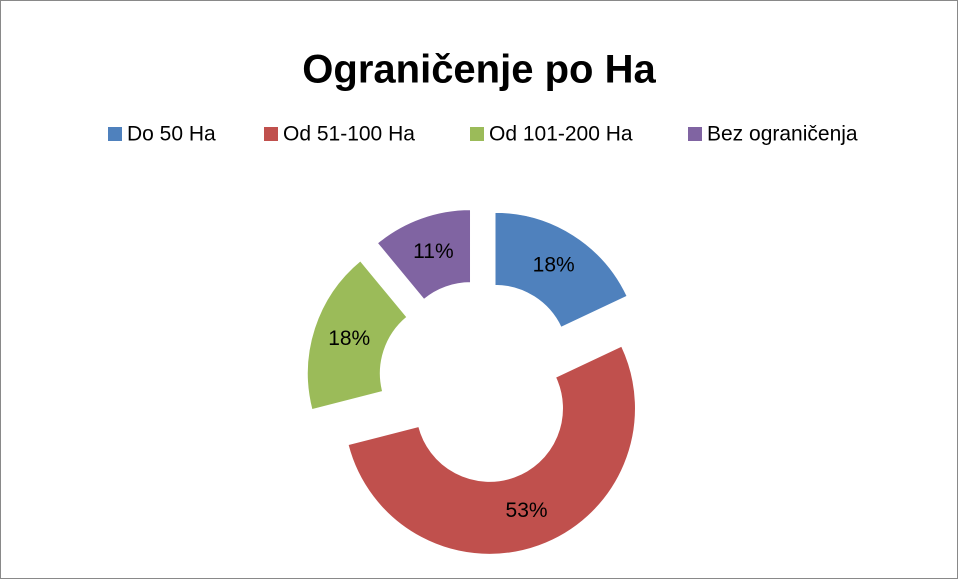 This screenshot has width=958, height=579. What do you see at coordinates (349, 134) in the screenshot?
I see `legend-label: Od 51-100 Ha` at bounding box center [349, 134].